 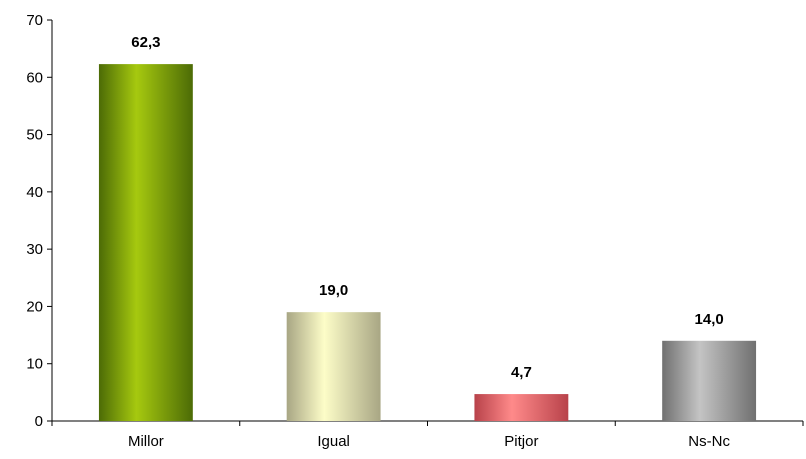 I want to click on data-label: 4,7, so click(x=521, y=372).